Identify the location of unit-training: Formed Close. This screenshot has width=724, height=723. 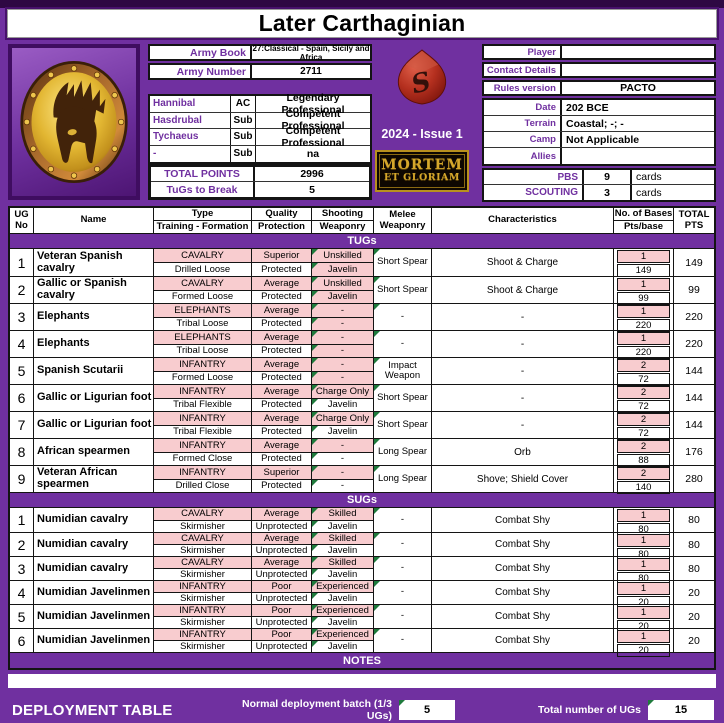
(202, 459).